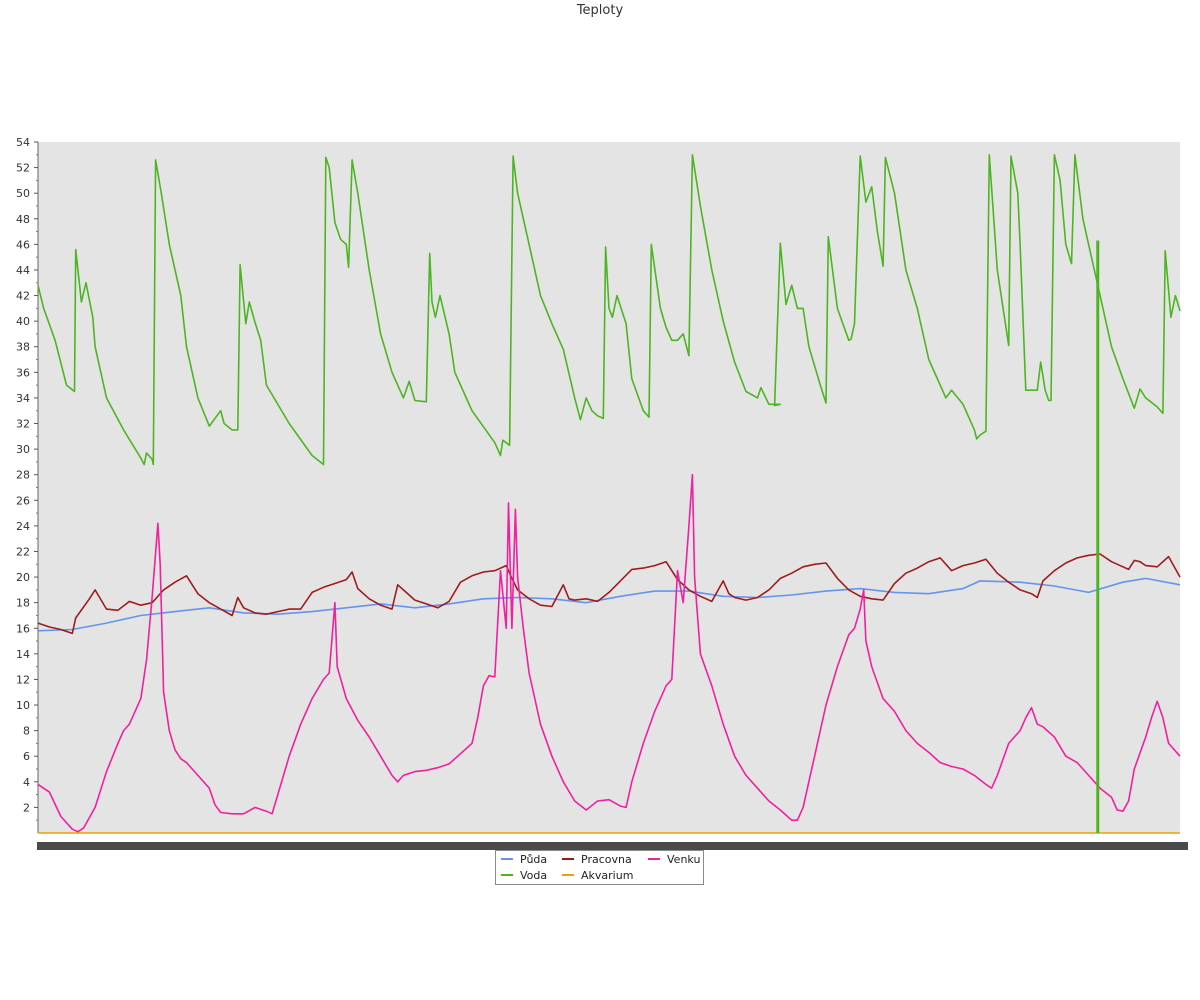 This screenshot has height=1000, width=1200. What do you see at coordinates (507, 859) in the screenshot?
I see `legend-swatch-puda` at bounding box center [507, 859].